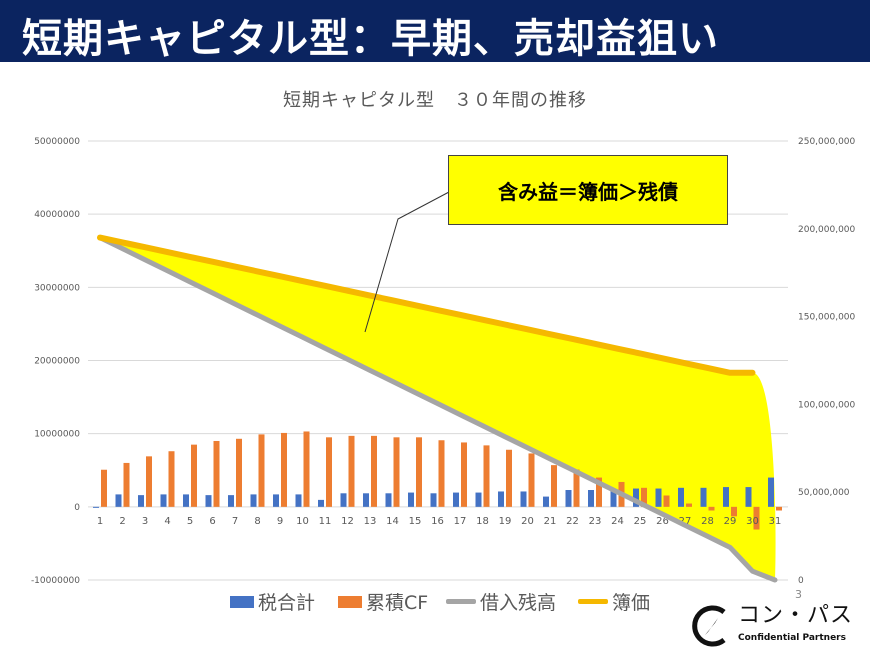 The width and height of the screenshot is (870, 652). I want to click on callout-leader-line, so click(407, 262).